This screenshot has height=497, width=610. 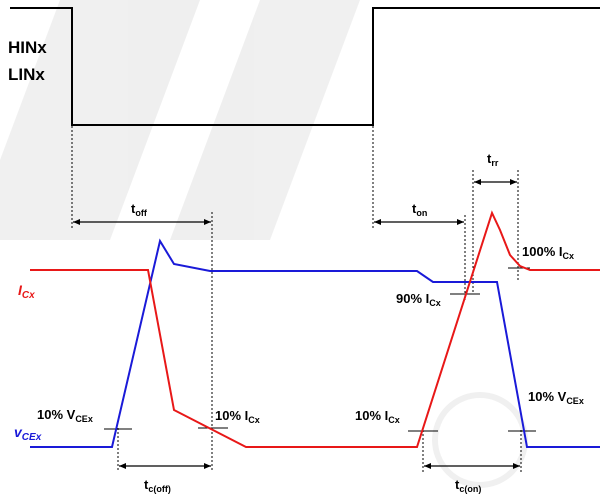 I want to click on toff-label: toff, so click(x=139, y=209).